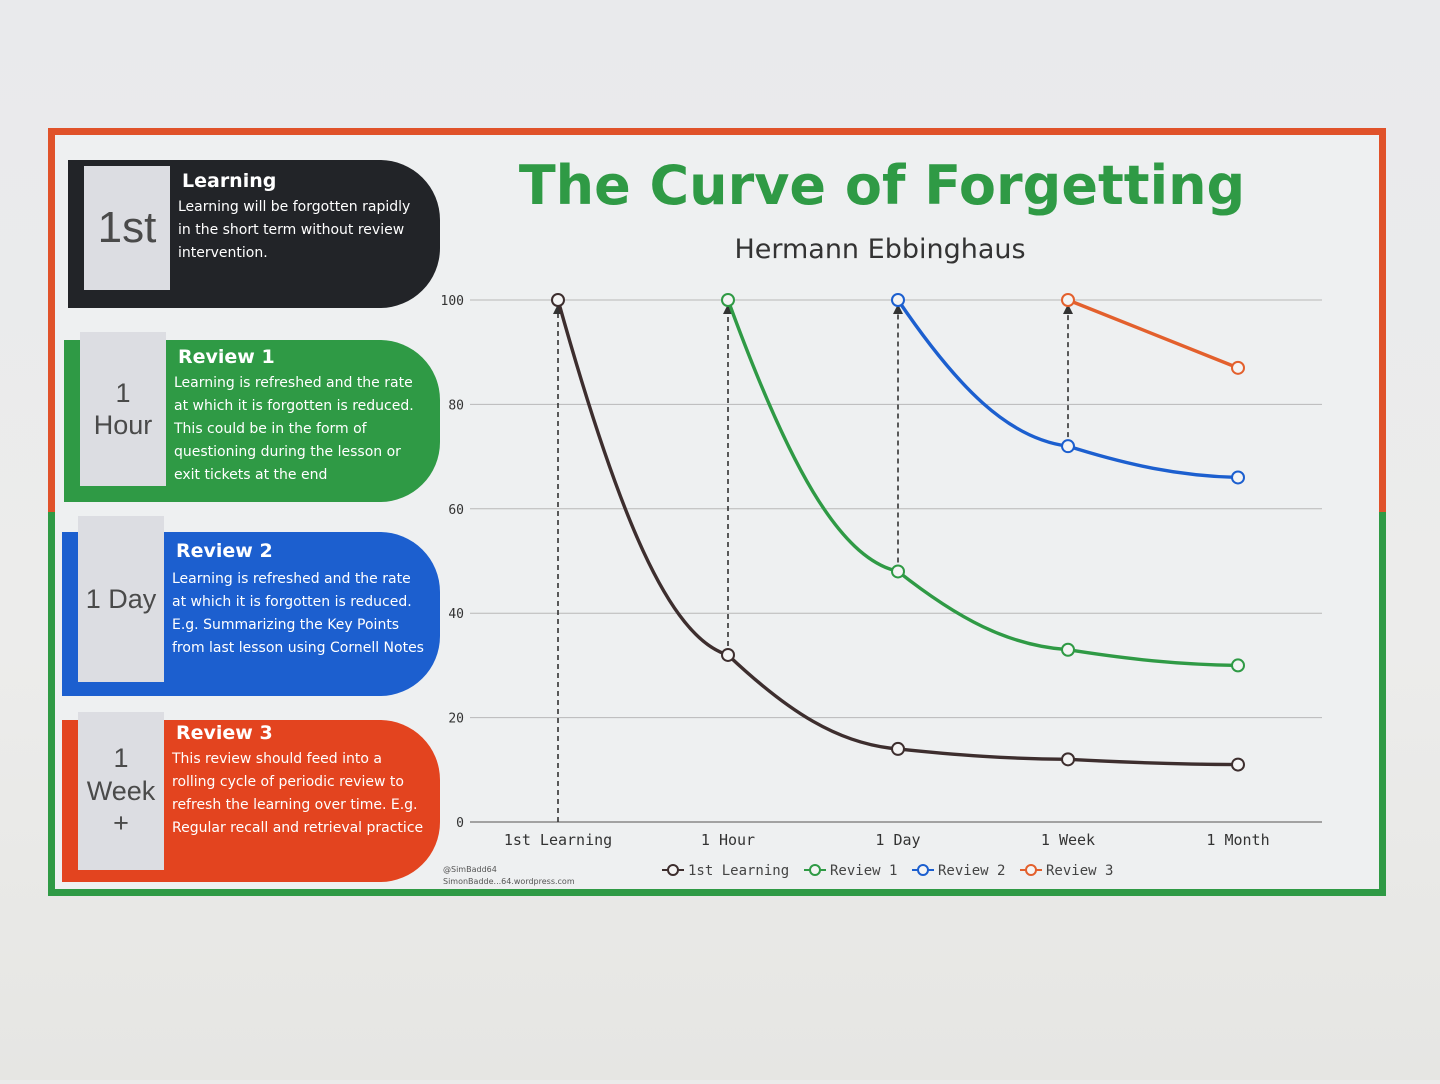 Image resolution: width=1440 pixels, height=1084 pixels. I want to click on x-tick-label-1: 1 Hour, so click(728, 840).